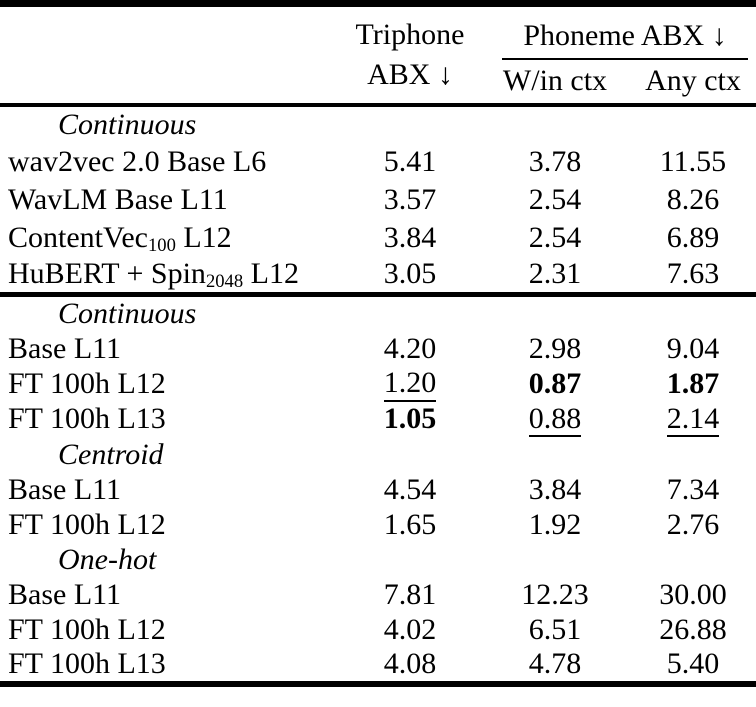 The width and height of the screenshot is (756, 707). Describe the element at coordinates (410, 54) in the screenshot. I see `column-header-triphone-abx: Triphone ABX ↓` at that location.